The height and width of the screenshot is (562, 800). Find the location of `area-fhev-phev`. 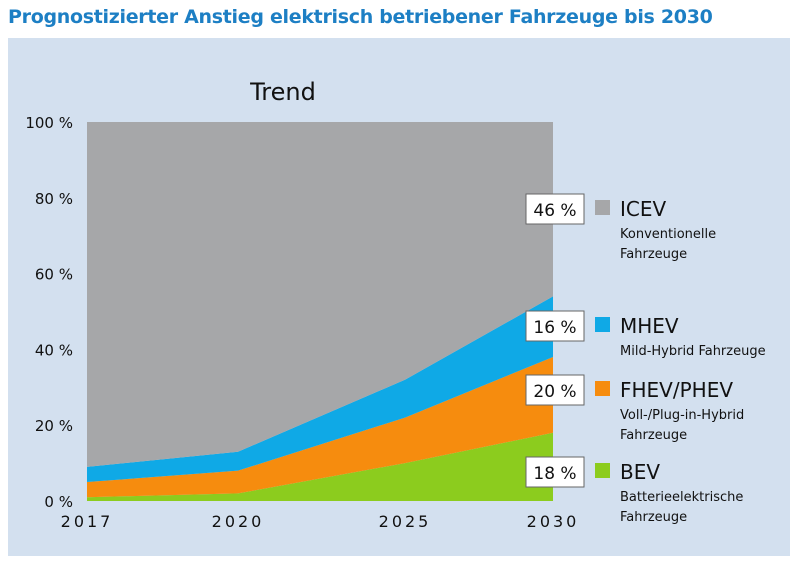

area-fhev-phev is located at coordinates (320, 427).